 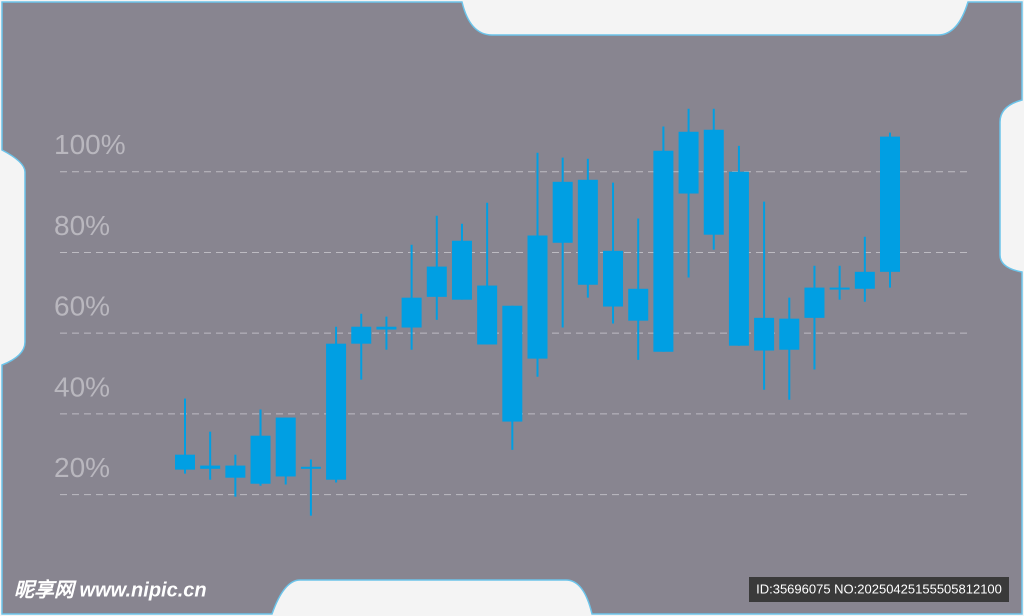 What do you see at coordinates (82, 225) in the screenshot?
I see `y-tick-label: 80%` at bounding box center [82, 225].